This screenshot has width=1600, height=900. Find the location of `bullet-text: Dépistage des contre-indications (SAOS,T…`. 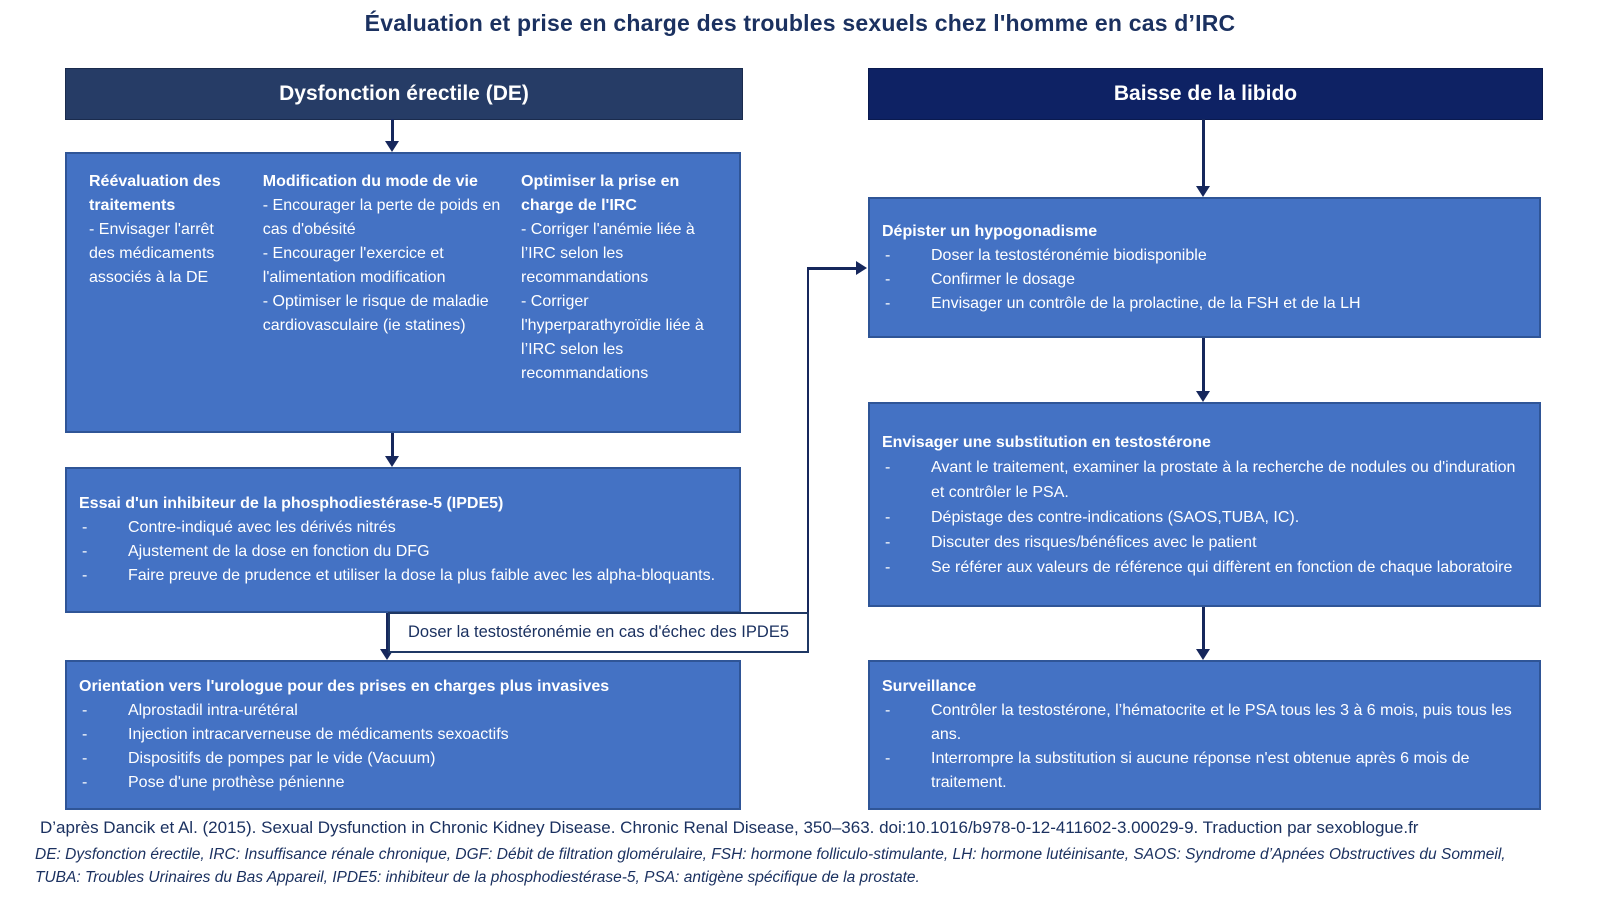

bullet-text: Dépistage des contre-indications (SAOS,T… is located at coordinates (1115, 517).